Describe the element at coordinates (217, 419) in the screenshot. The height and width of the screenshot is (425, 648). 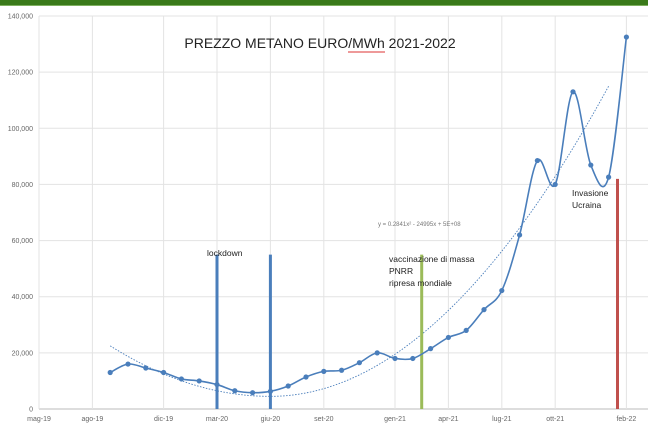
I see `x-tick-label: mar-20` at that location.